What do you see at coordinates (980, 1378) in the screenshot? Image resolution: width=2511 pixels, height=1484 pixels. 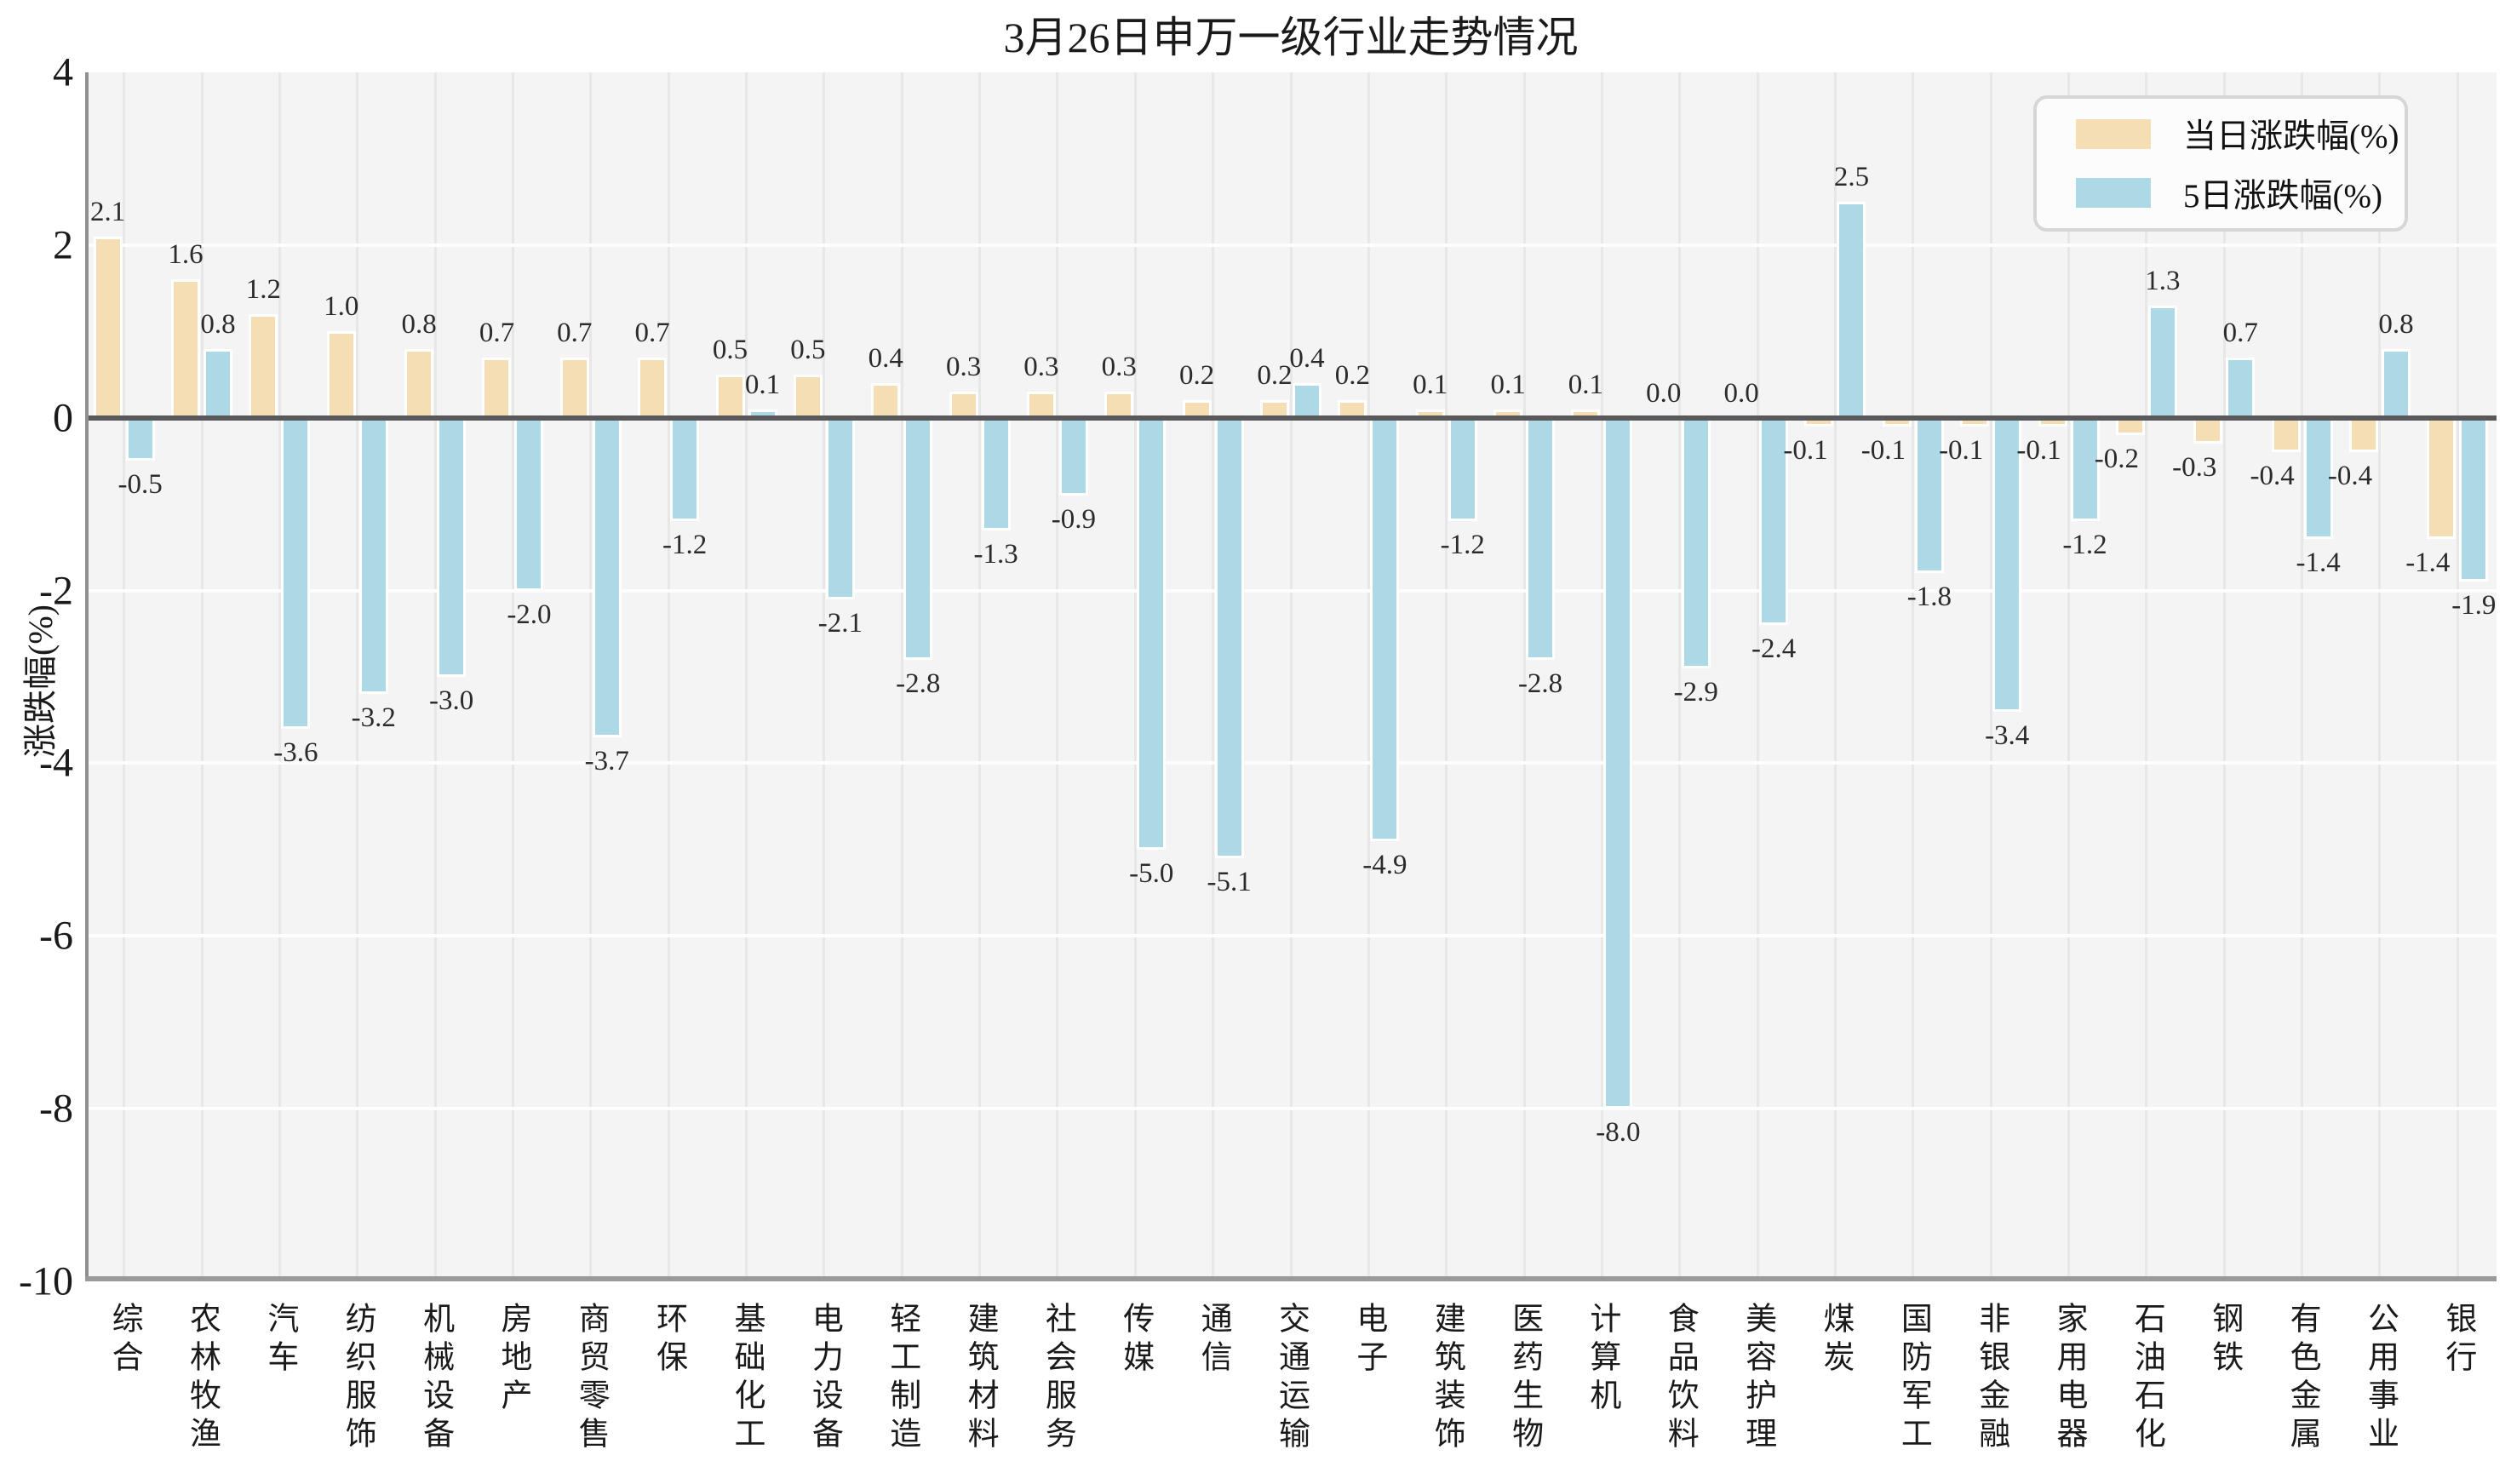 I see `x-category-label: 建筑材料` at bounding box center [980, 1378].